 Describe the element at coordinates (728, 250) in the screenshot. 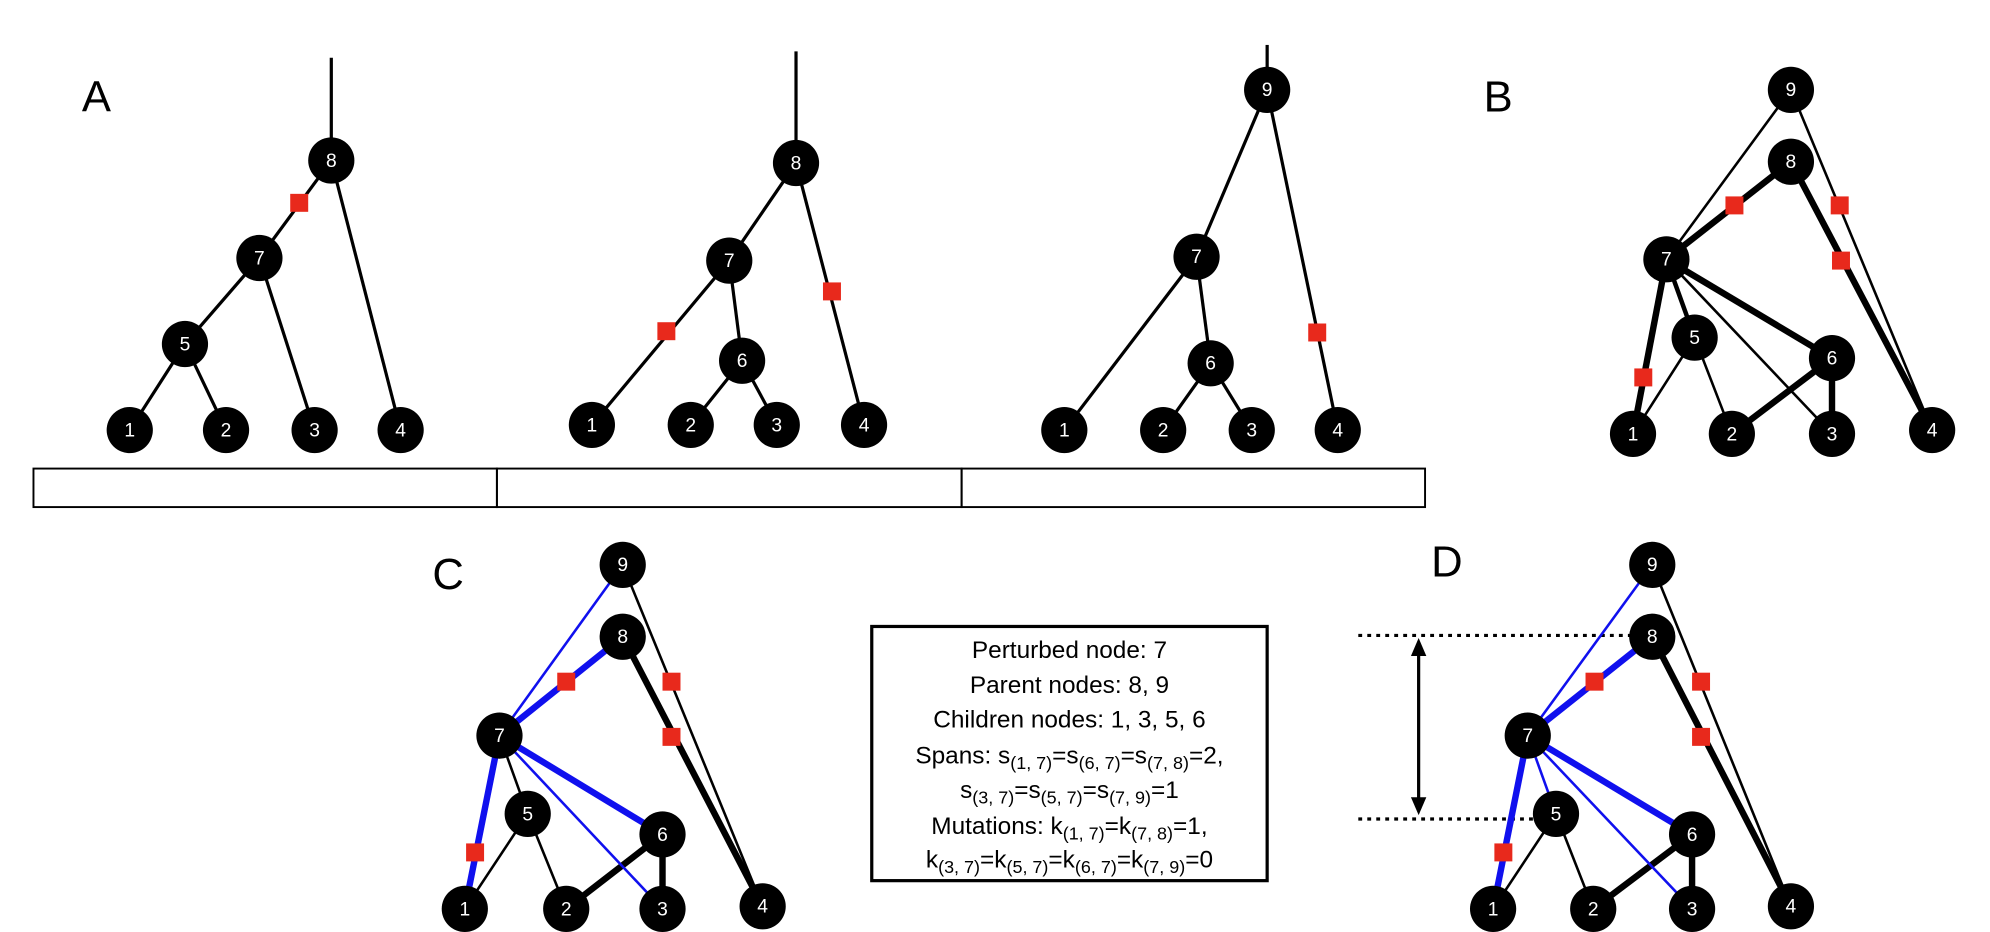

I see `tree: 1 2 3 4 6 7 8` at that location.